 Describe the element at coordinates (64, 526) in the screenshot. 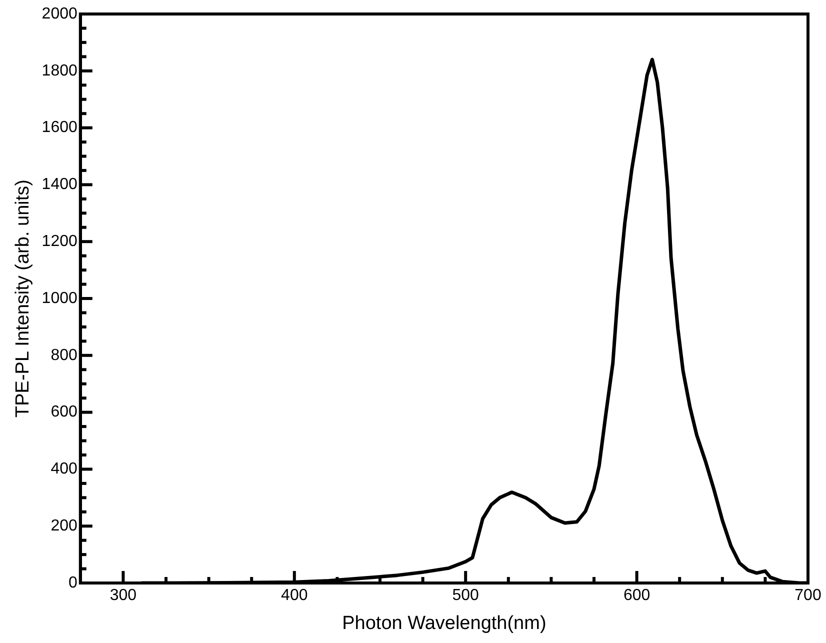

I see `y-tick-label: 200` at that location.